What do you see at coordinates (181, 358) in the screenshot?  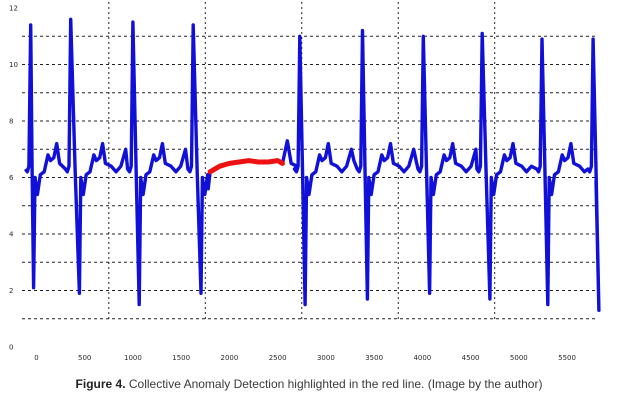 I see `x-tick-label: 1500` at bounding box center [181, 358].